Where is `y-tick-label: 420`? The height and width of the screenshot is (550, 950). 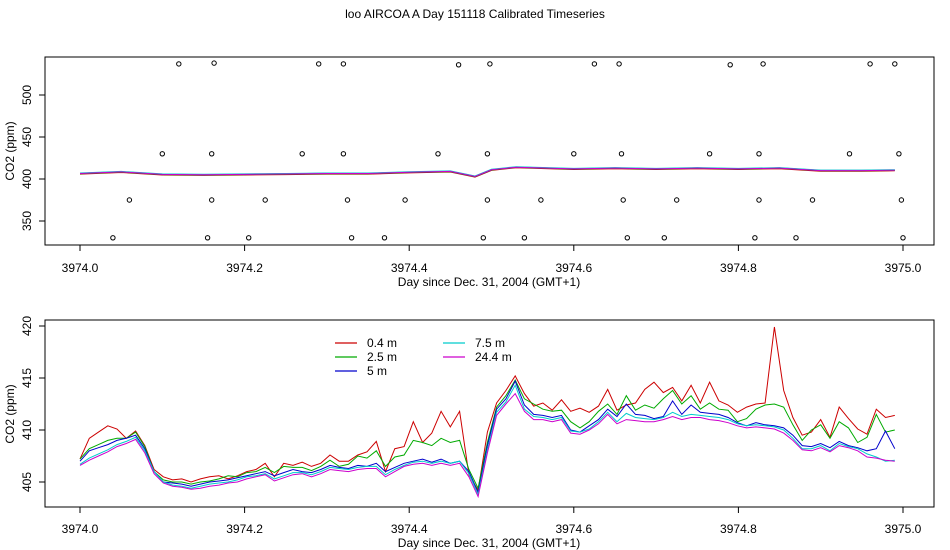
y-tick-label: 420 is located at coordinates (27, 326).